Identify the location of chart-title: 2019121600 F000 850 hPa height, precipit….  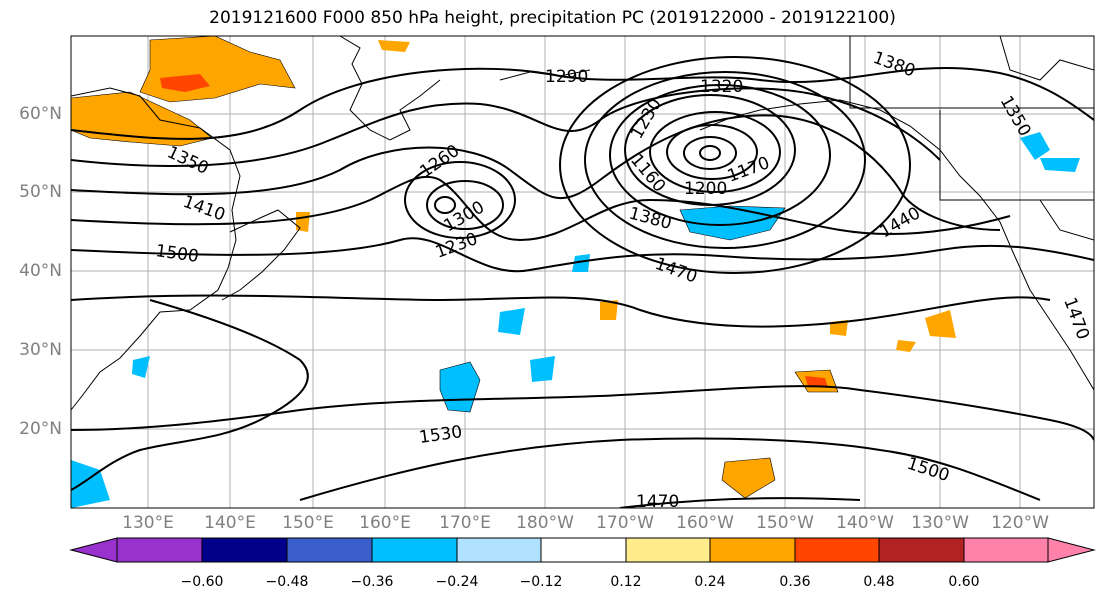
(552, 18).